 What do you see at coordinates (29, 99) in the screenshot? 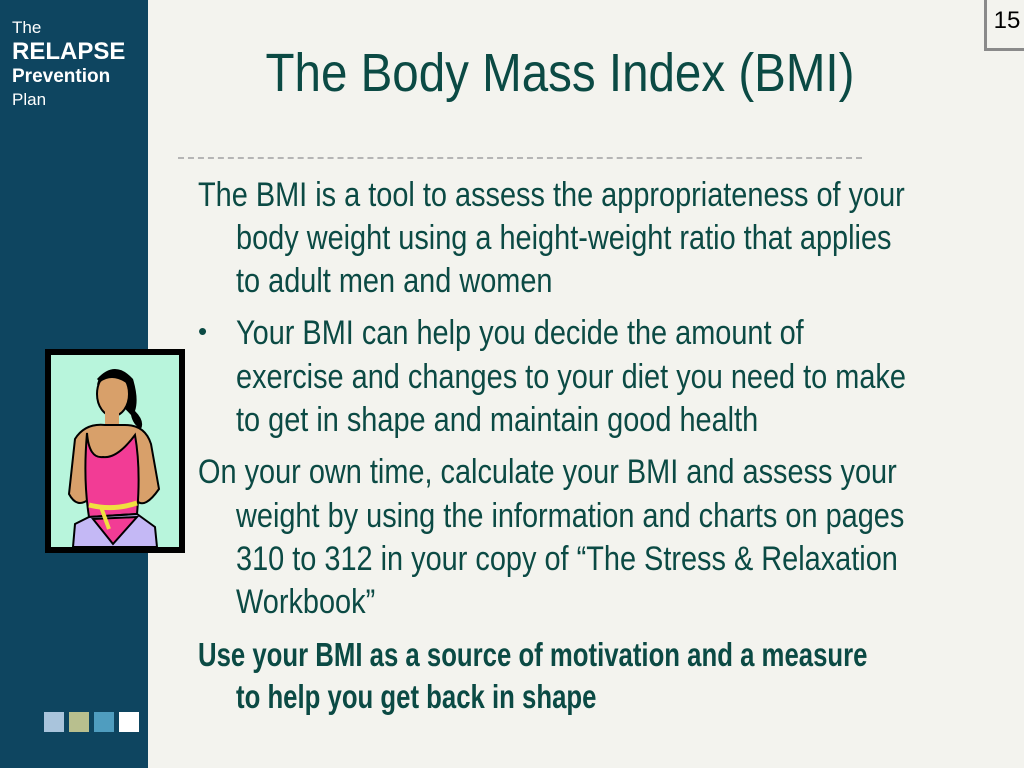
I see `logo-plan: Plan` at bounding box center [29, 99].